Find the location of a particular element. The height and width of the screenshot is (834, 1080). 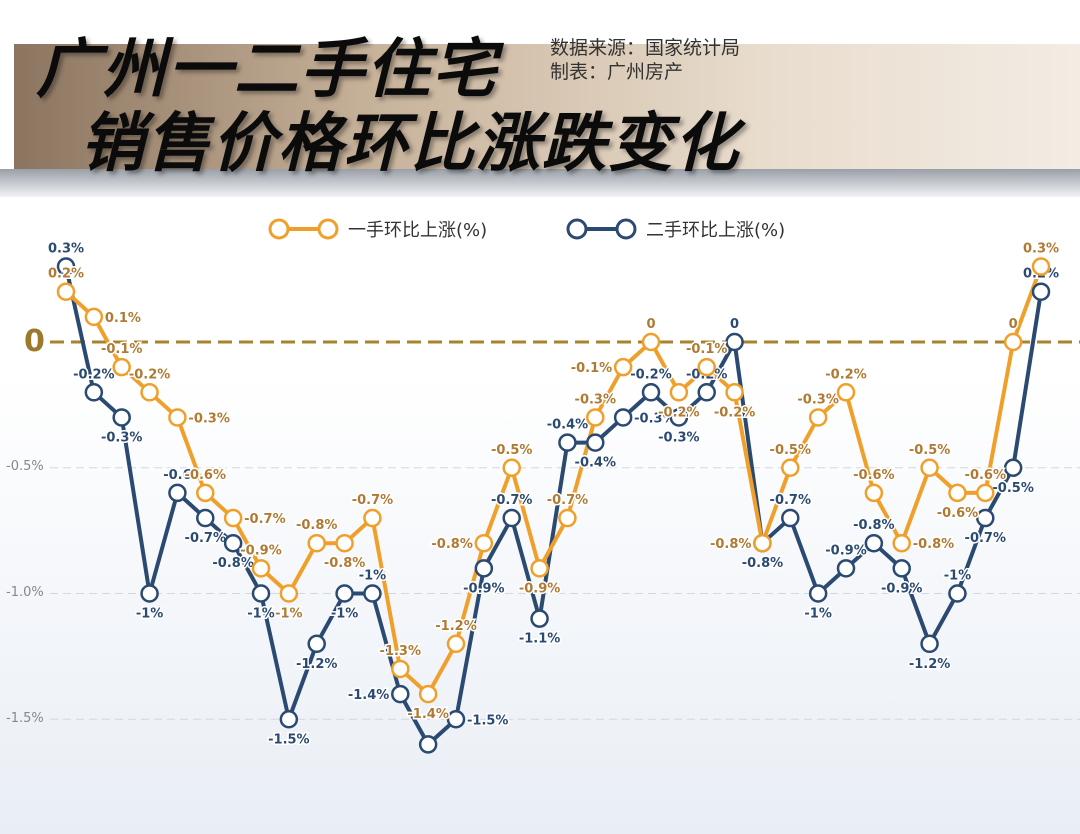

data-label-second: -0.9% is located at coordinates (901, 588).